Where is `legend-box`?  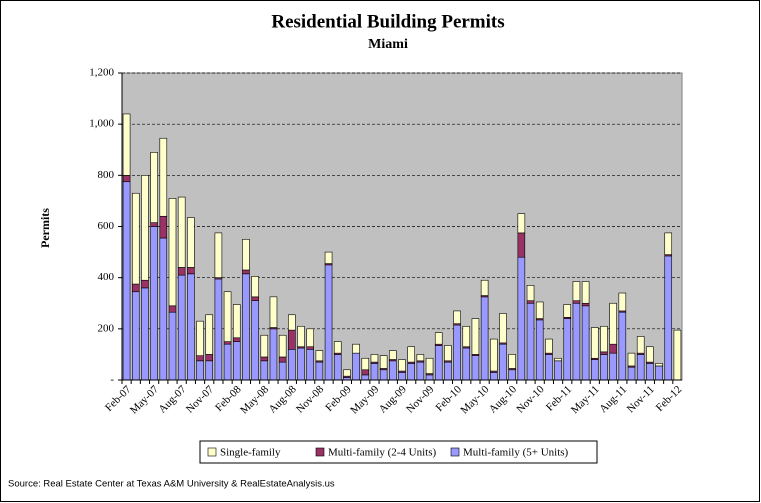 legend-box is located at coordinates (398, 452).